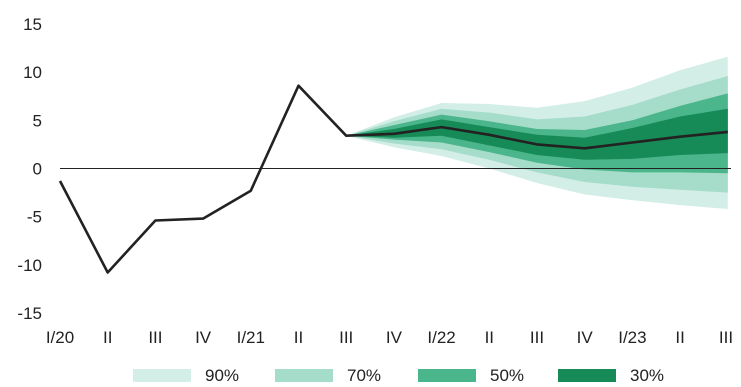 This screenshot has height=387, width=741. What do you see at coordinates (29, 169) in the screenshot?
I see `y-axis-ticks: 15 10 5 0 -5 -10 -15` at bounding box center [29, 169].